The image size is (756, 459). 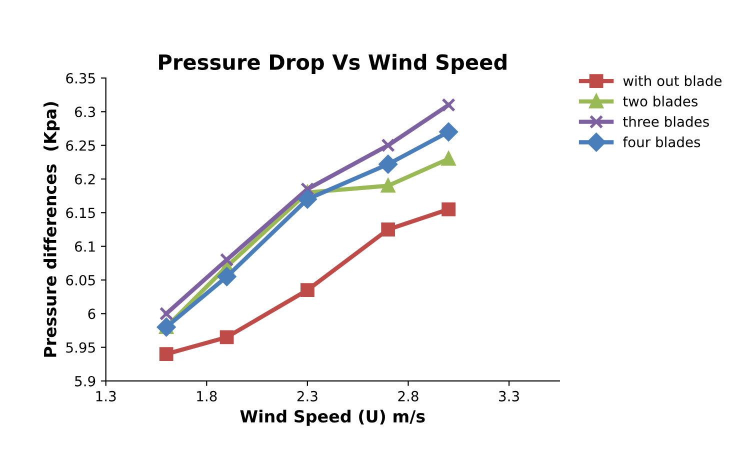 What do you see at coordinates (80, 213) in the screenshot?
I see `y-tick-label: 6.15` at bounding box center [80, 213].